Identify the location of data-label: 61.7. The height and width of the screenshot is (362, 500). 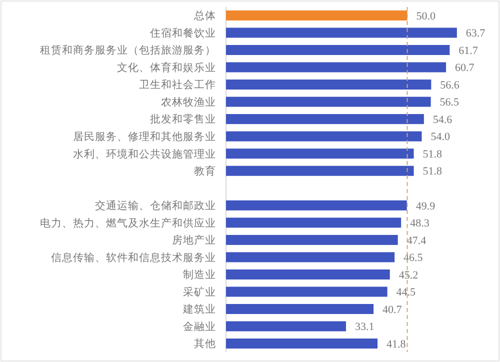
(468, 50).